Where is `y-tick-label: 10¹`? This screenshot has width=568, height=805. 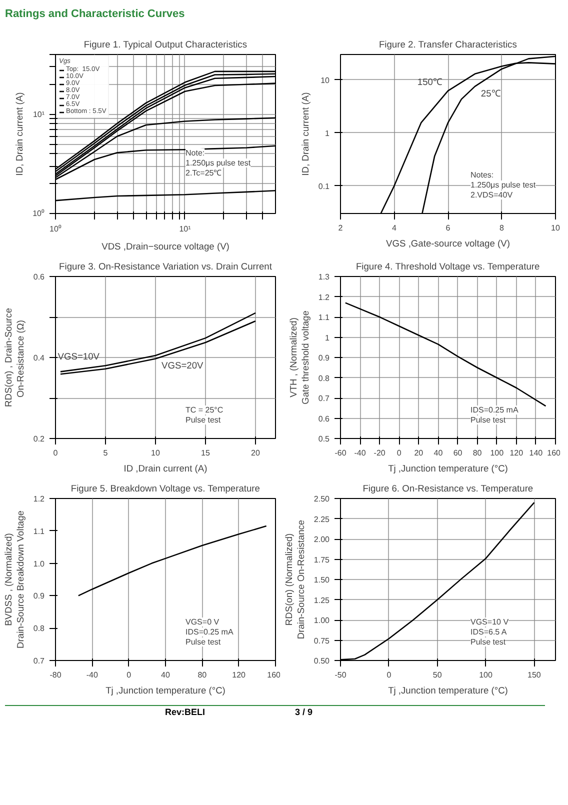
y-tick-label: 10¹ is located at coordinates (38, 114).